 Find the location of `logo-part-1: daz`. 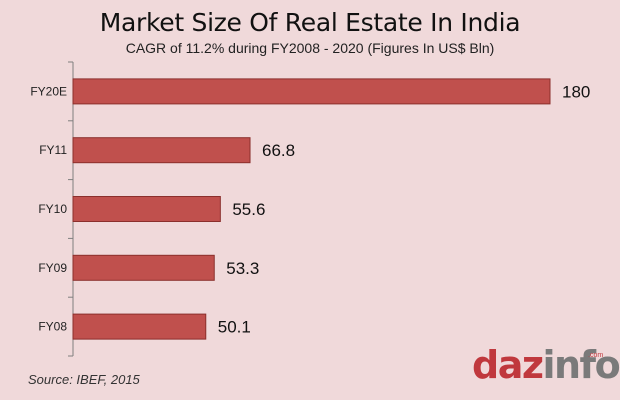

logo-part-1: daz is located at coordinates (508, 365).